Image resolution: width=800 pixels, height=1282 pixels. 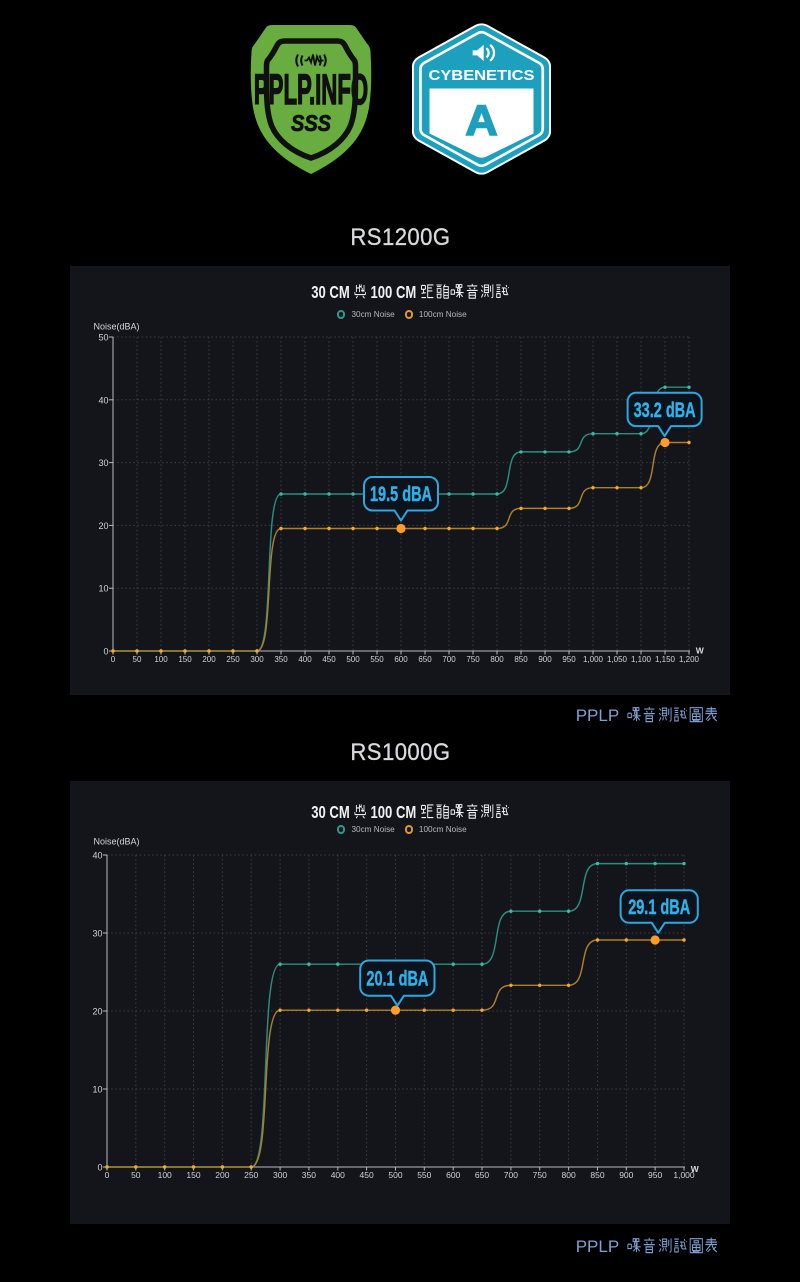 What do you see at coordinates (665, 410) in the screenshot?
I see `svg-text: 33.2 dBA` at bounding box center [665, 410].